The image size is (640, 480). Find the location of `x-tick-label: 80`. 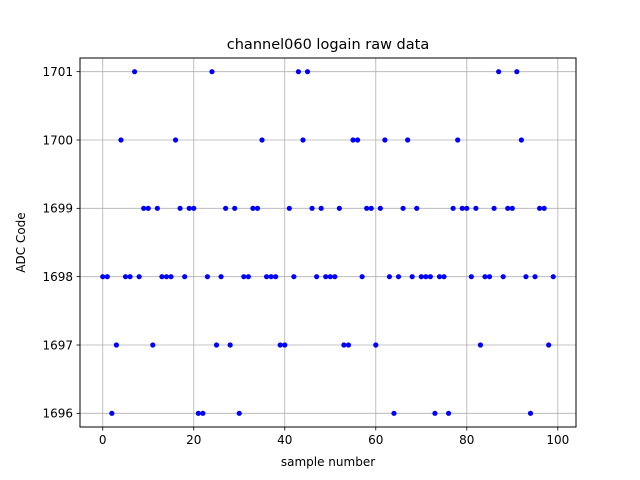

x-tick-label: 80 is located at coordinates (466, 440).